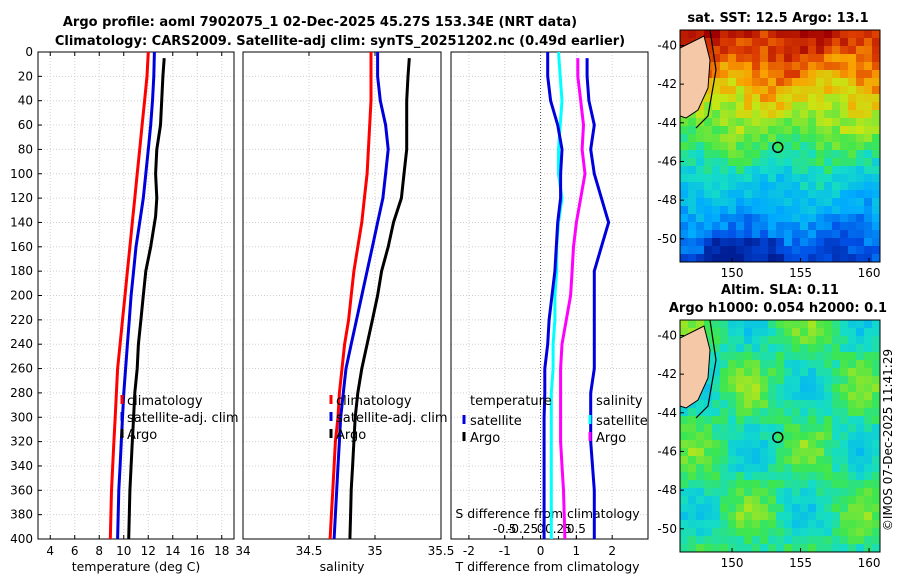 The width and height of the screenshot is (900, 580). What do you see at coordinates (541, 551) in the screenshot?
I see `x-tick-label: 0` at bounding box center [541, 551].